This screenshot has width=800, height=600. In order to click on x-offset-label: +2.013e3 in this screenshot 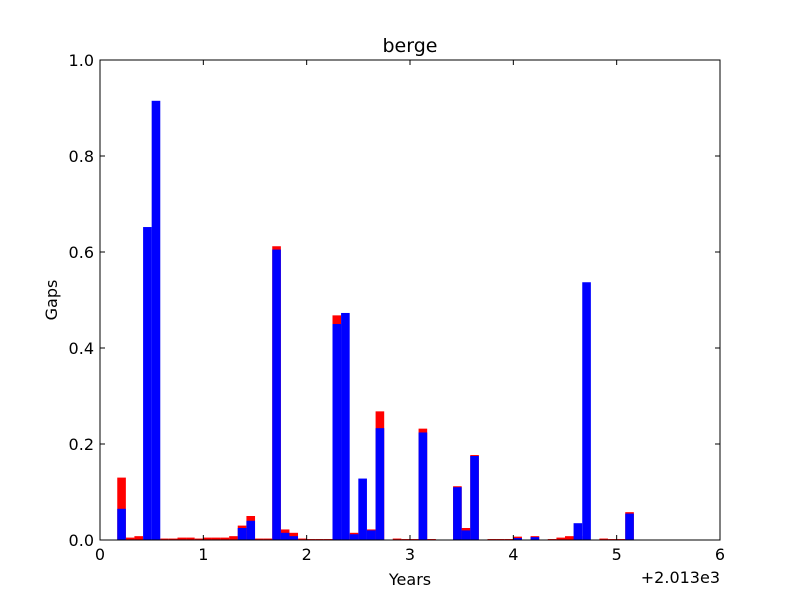, I will do `click(680, 577)`.